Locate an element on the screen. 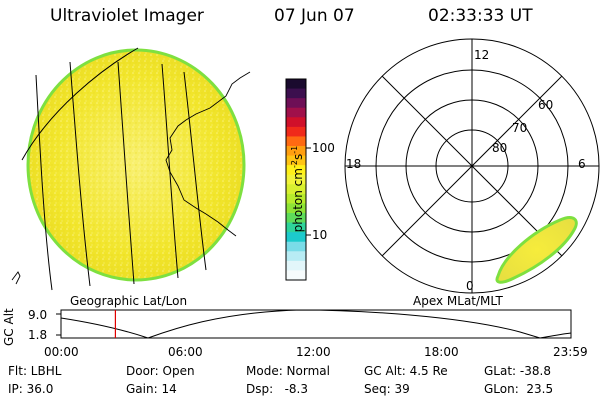  time: 02:33:33 UT is located at coordinates (480, 16).